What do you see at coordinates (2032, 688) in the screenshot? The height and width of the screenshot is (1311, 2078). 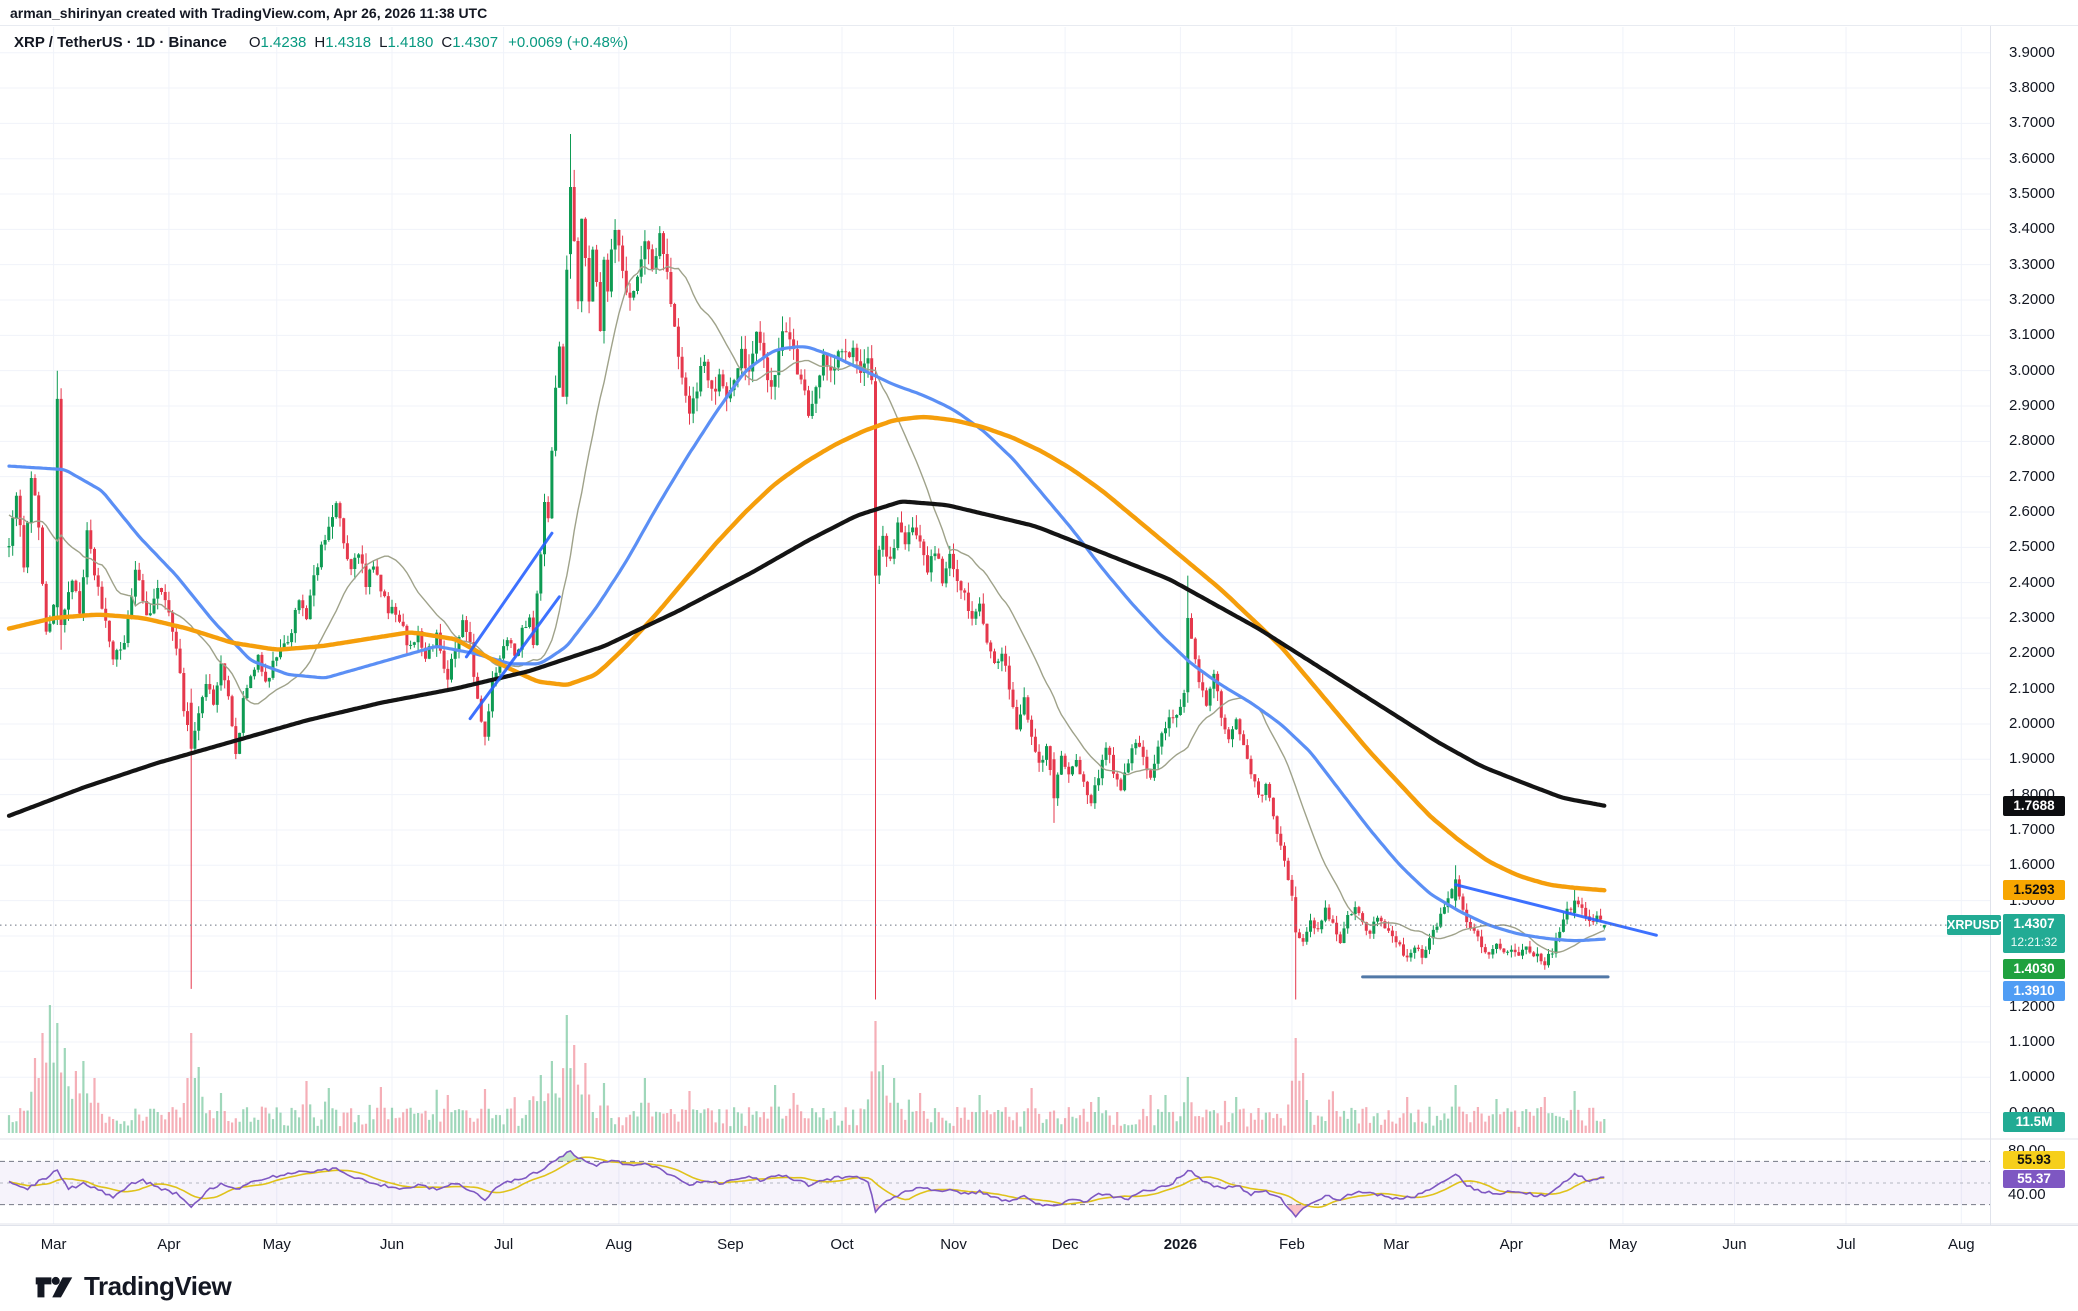 I see `price-tick: 2.1000` at bounding box center [2032, 688].